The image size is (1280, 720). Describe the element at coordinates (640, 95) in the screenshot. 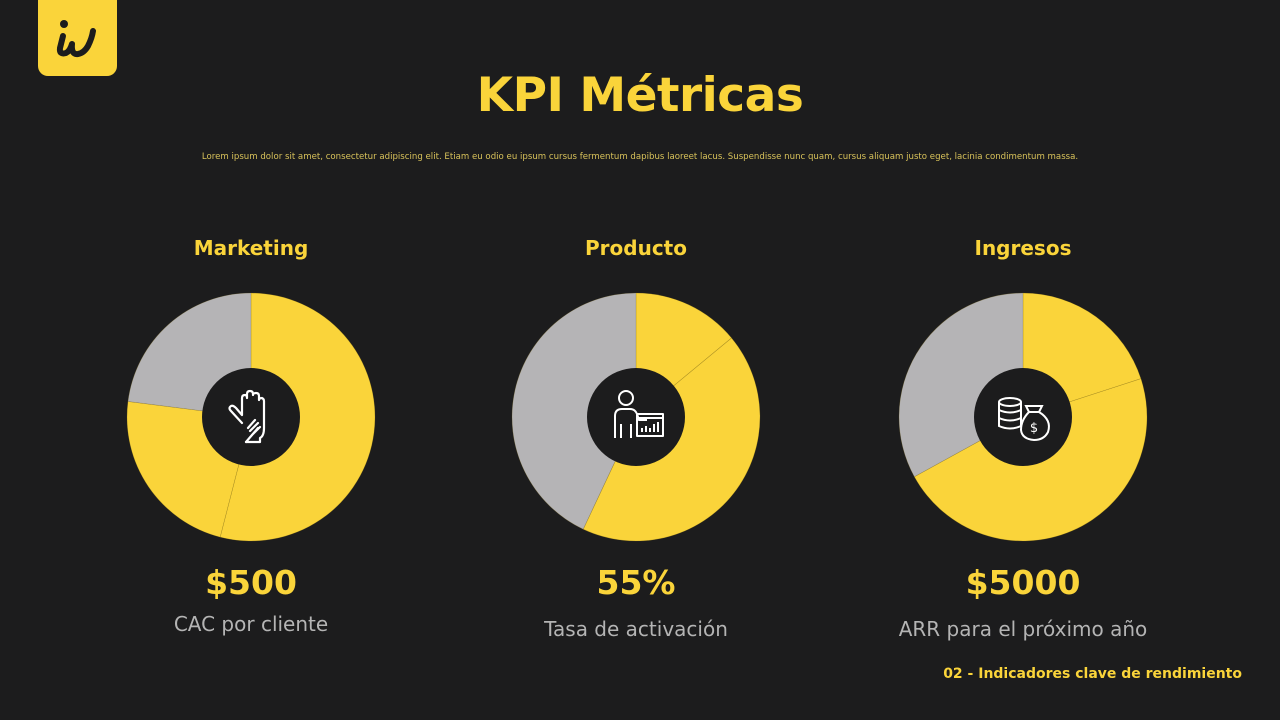

I see `page-title: KPI Métricas` at that location.